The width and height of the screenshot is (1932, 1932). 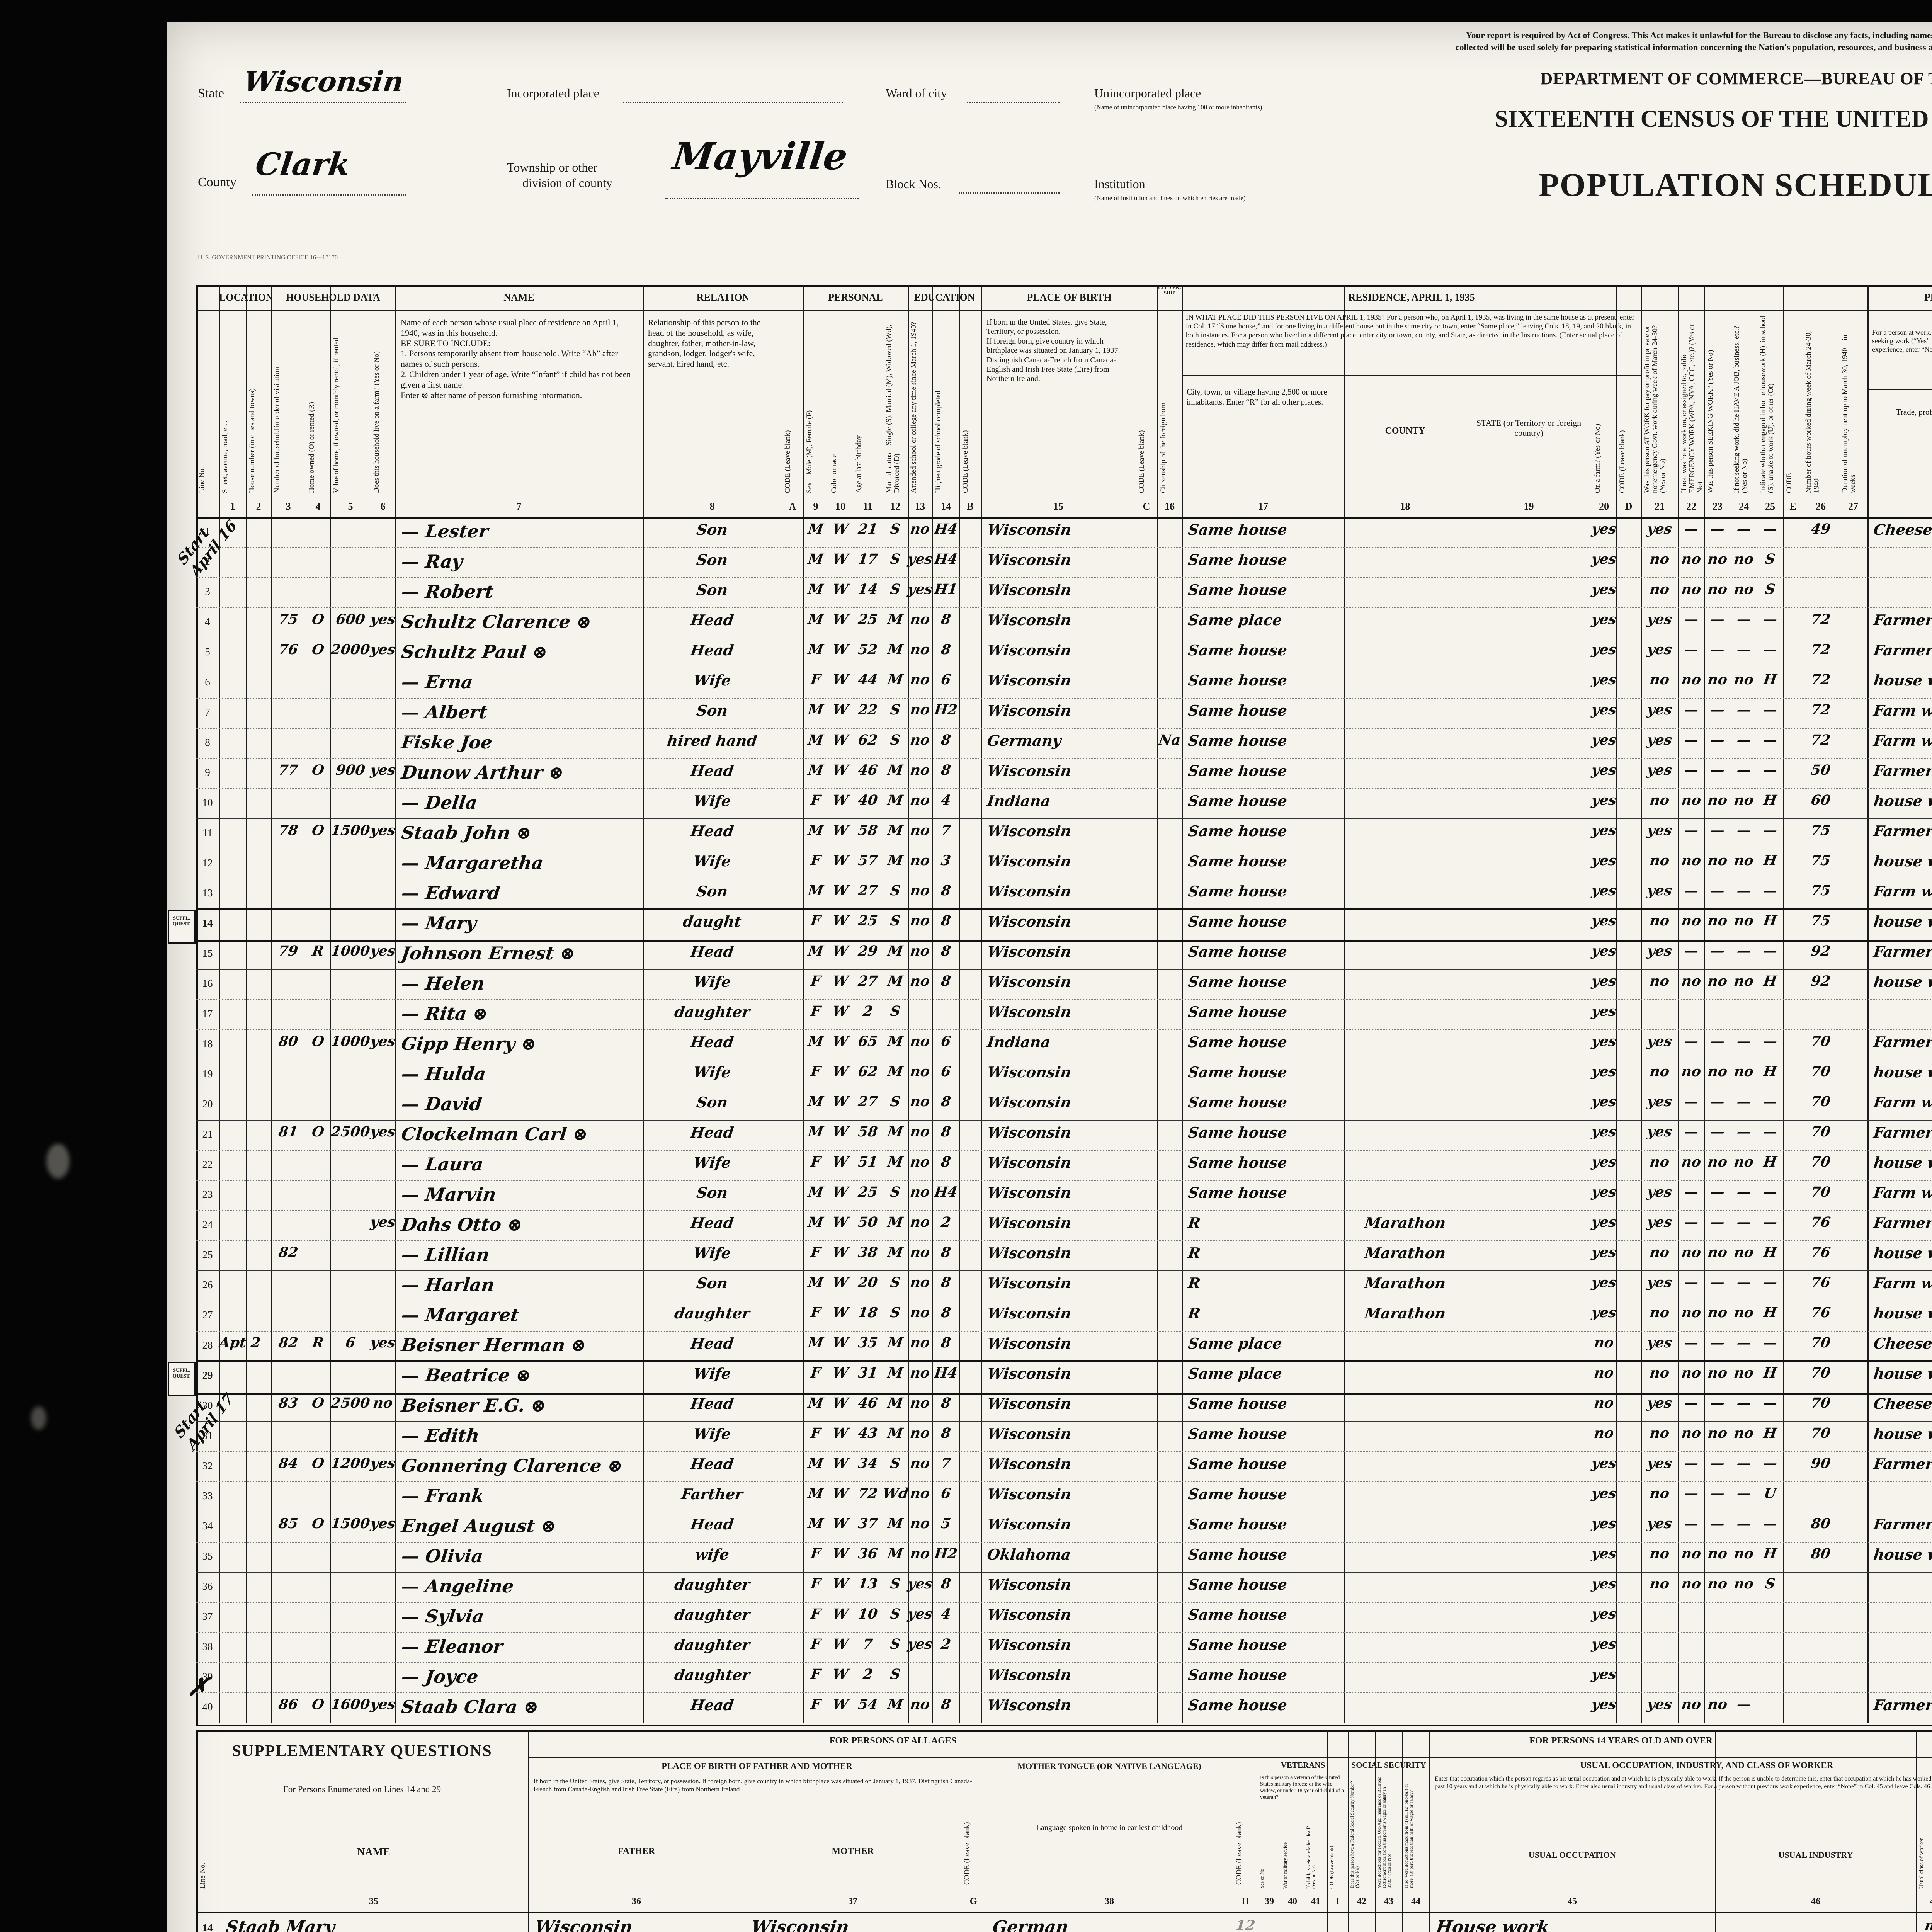 I want to click on line-number-left: 11, so click(x=207, y=833).